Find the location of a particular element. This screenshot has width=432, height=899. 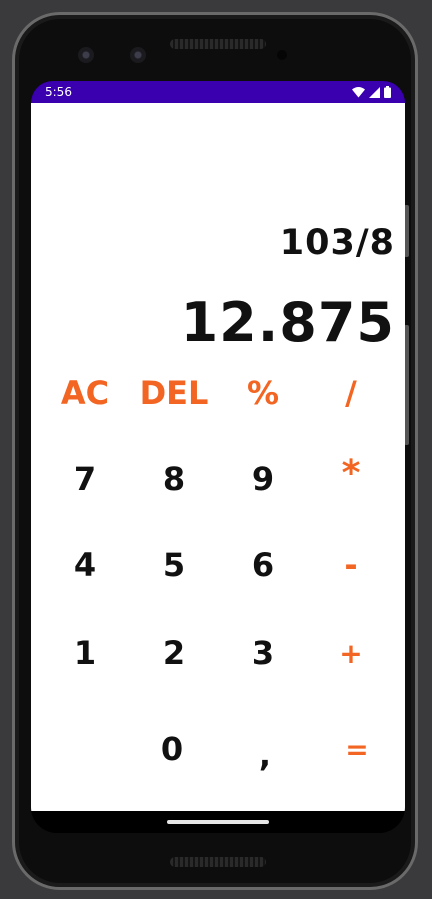

digit-6-button: 6 is located at coordinates (263, 565).